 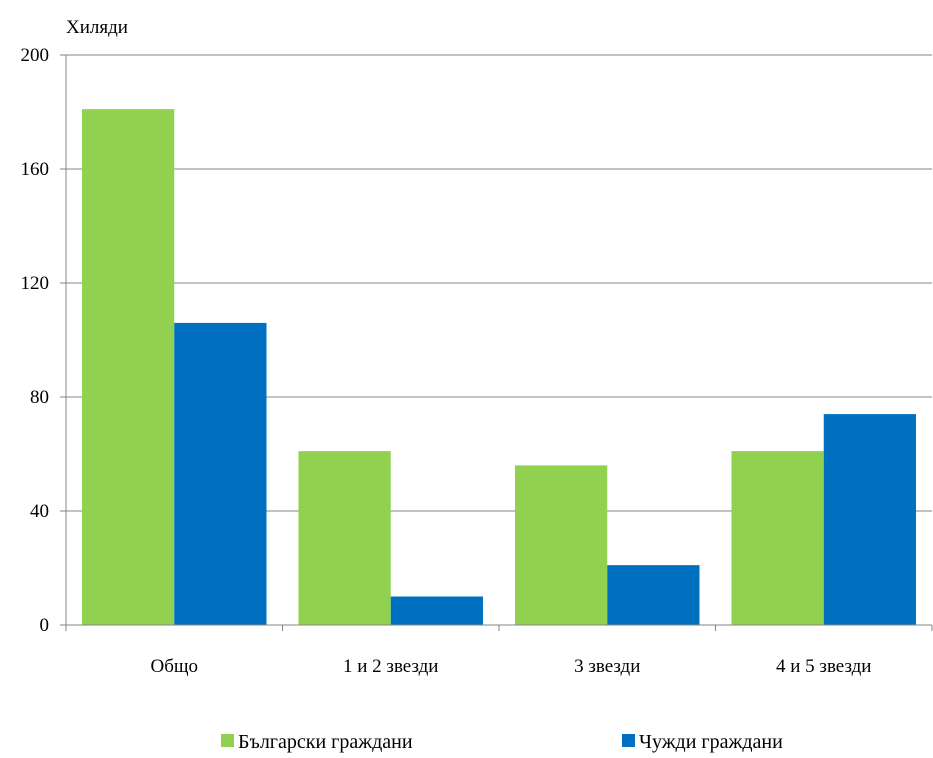 What do you see at coordinates (823, 666) in the screenshot?
I see `x-category-label: 4 и 5 звезди` at bounding box center [823, 666].